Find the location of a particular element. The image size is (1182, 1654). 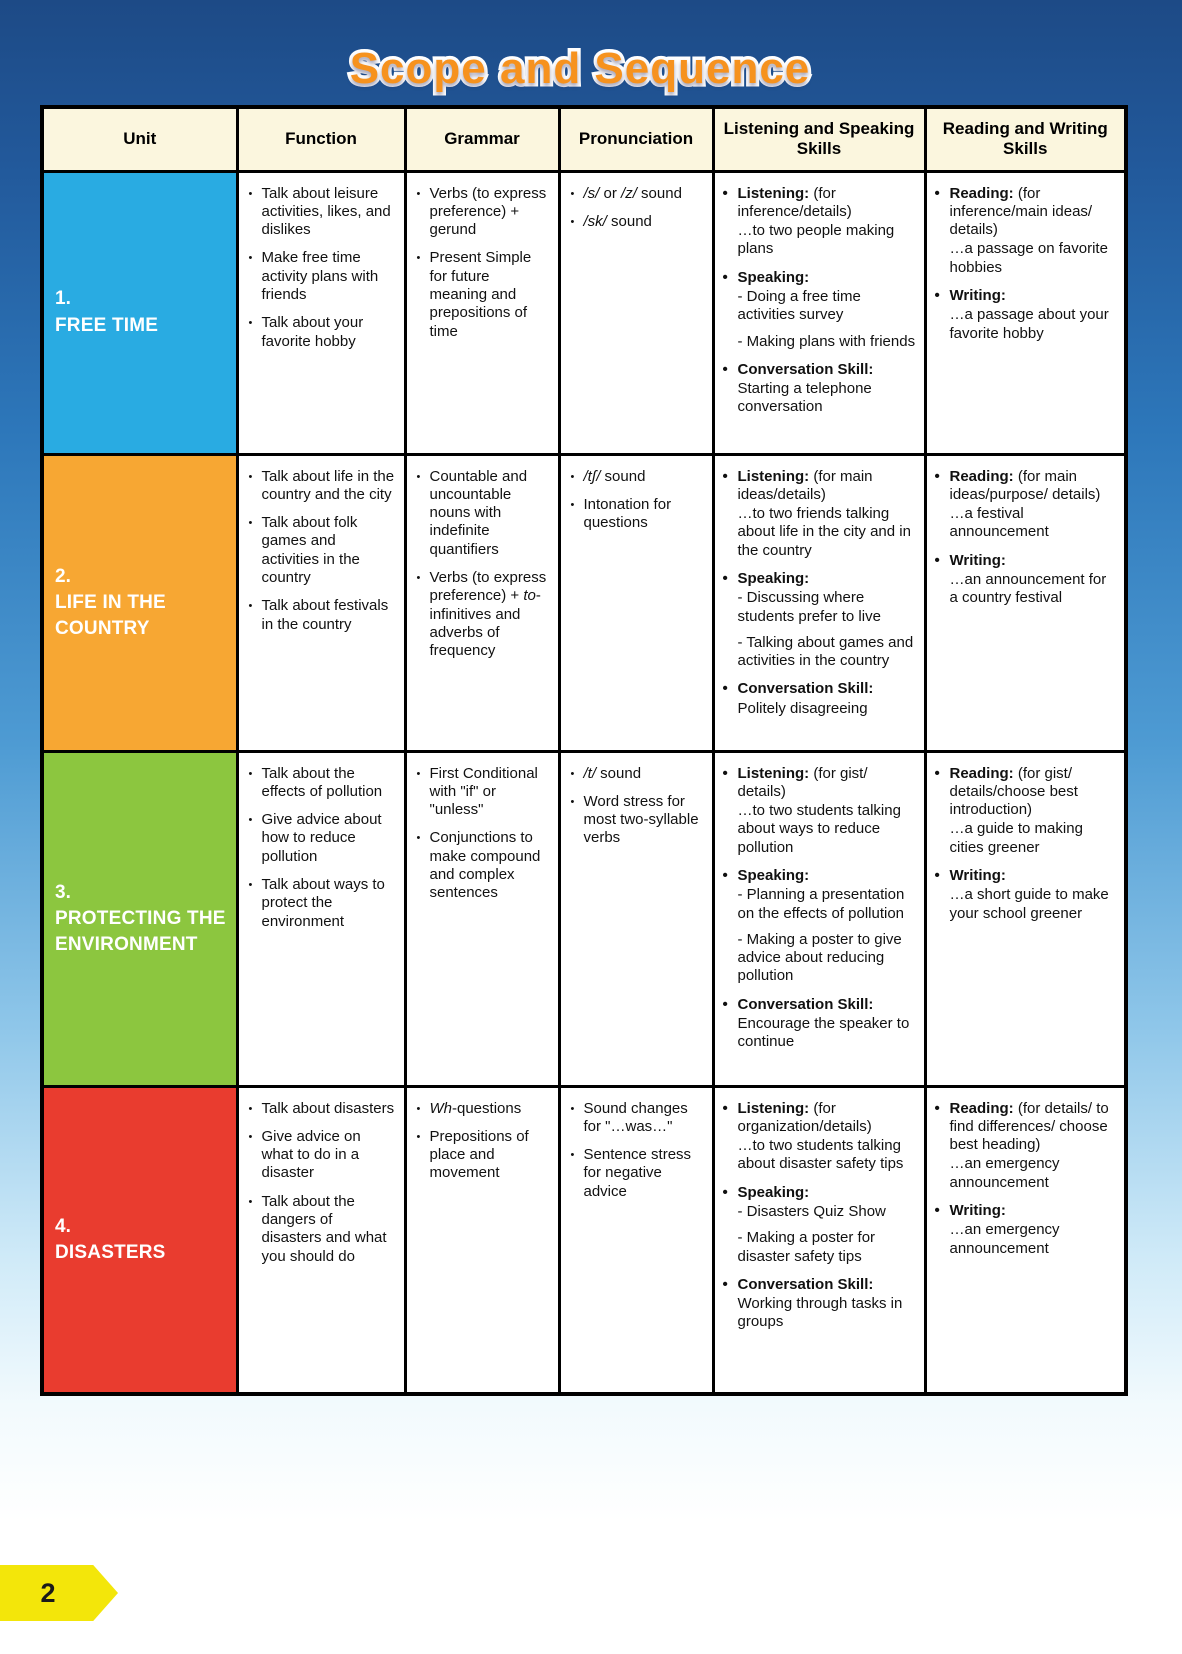

bullet-item: • Talk about festivals in the country is located at coordinates (318, 615).